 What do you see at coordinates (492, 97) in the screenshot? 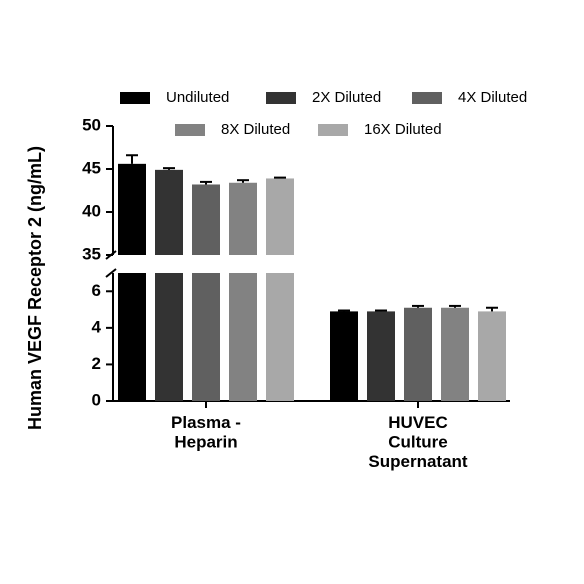
I see `legend-label: 4X Diluted` at bounding box center [492, 97].